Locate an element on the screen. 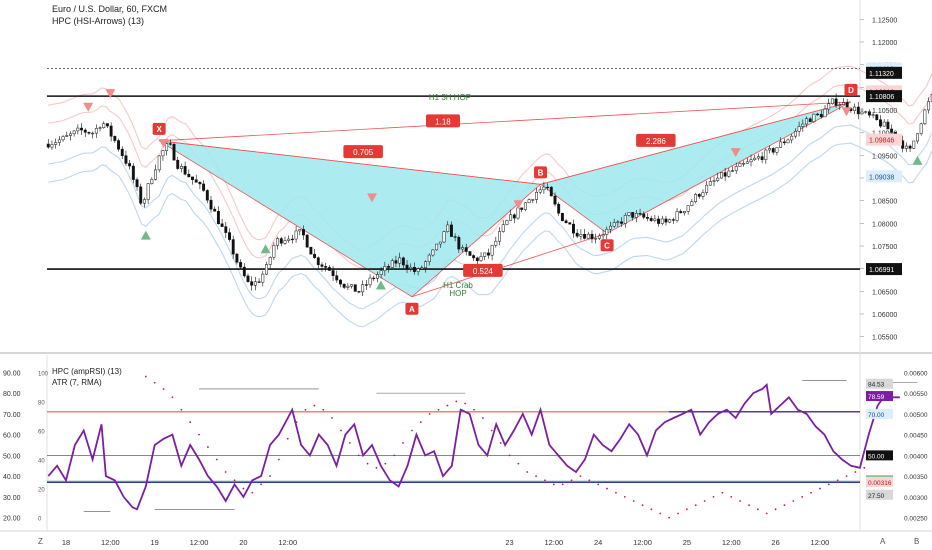 The width and height of the screenshot is (932, 550). ratio-label: 2.286 is located at coordinates (656, 141).